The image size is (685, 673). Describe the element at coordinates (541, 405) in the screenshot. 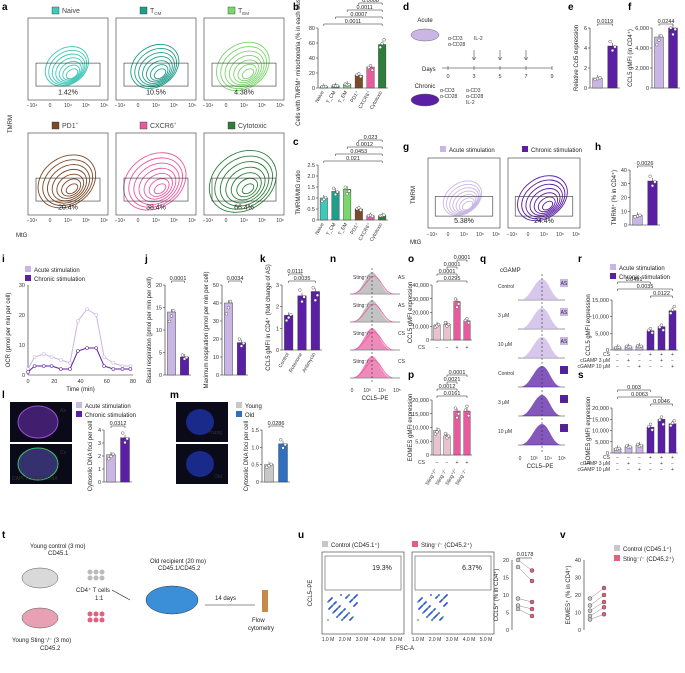

I see `histogram` at that location.